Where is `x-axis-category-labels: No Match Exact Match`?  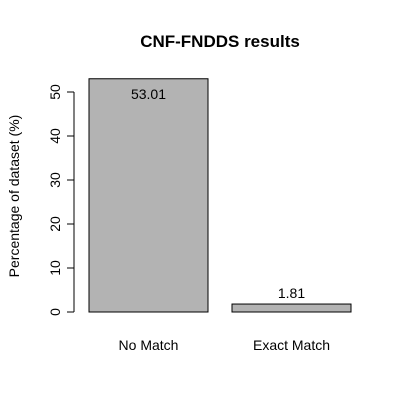 x-axis-category-labels: No Match Exact Match is located at coordinates (224, 345).